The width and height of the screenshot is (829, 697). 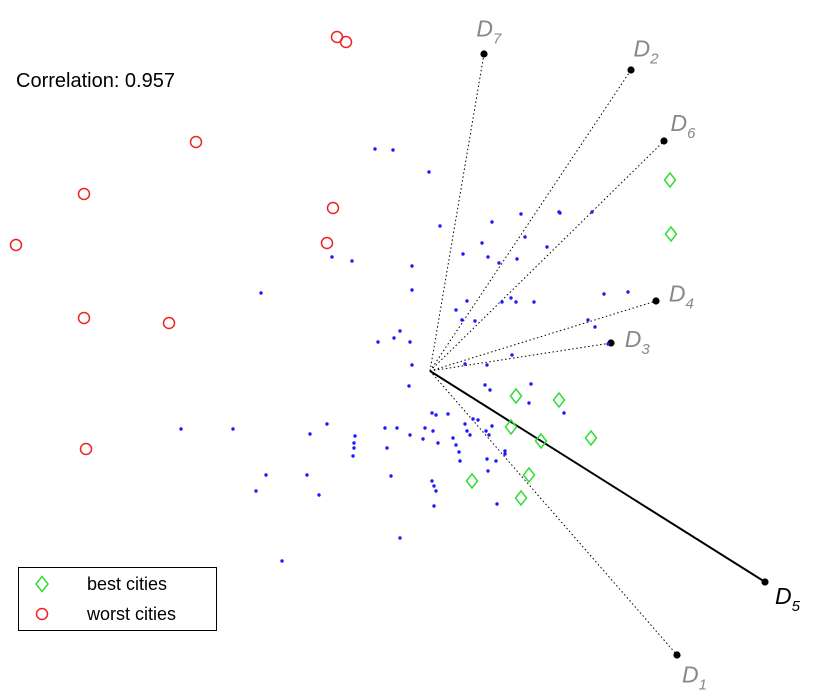 I want to click on legend-entry-best: best cities, so click(x=93, y=584).